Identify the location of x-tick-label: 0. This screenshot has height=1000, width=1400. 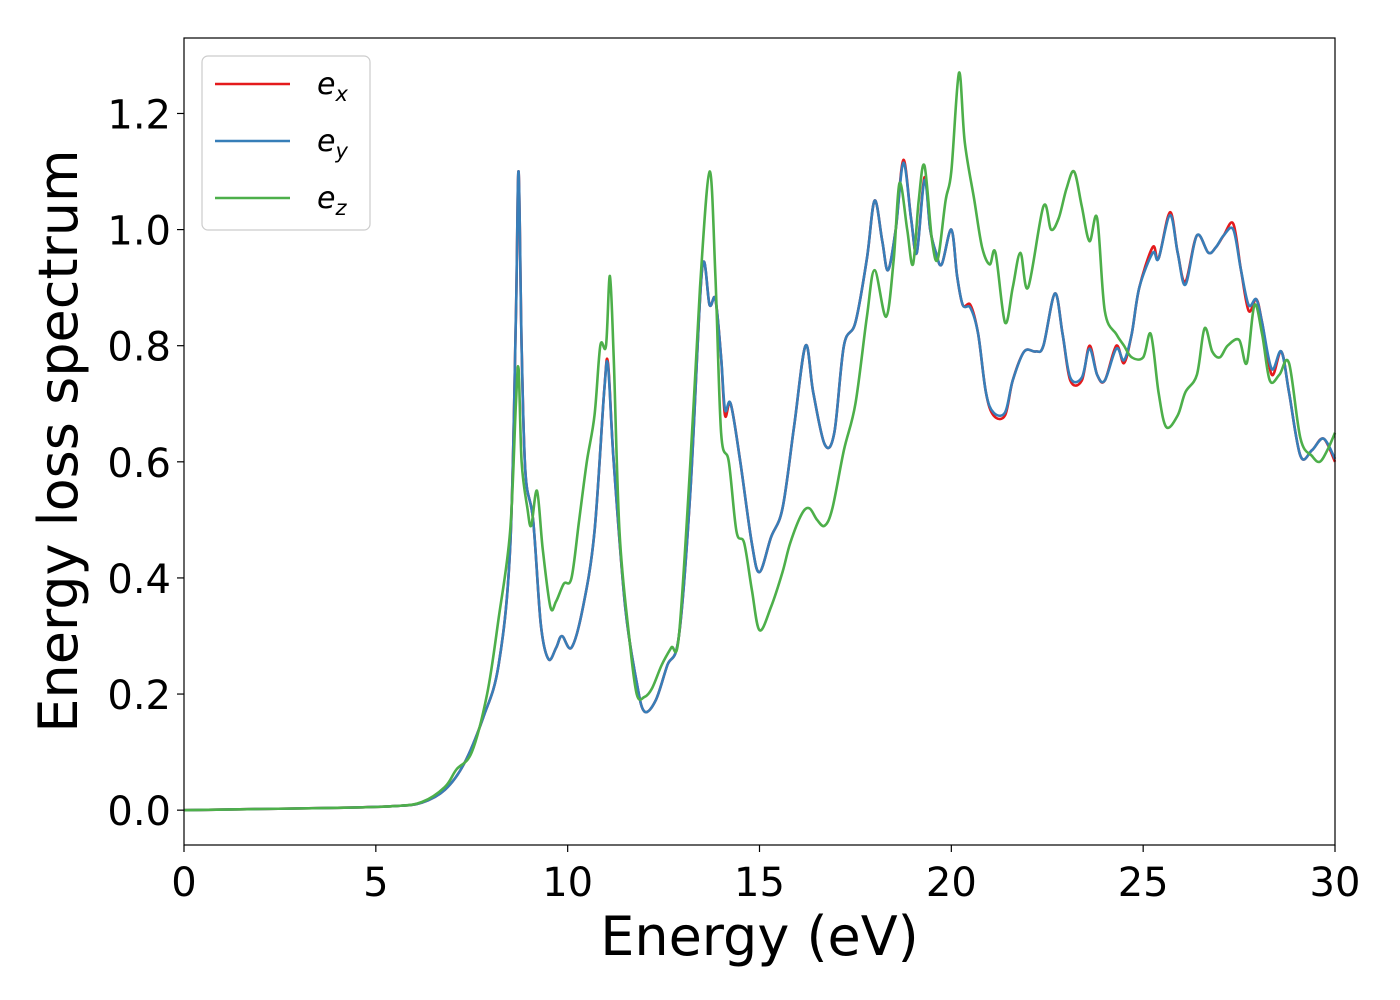
(183, 883).